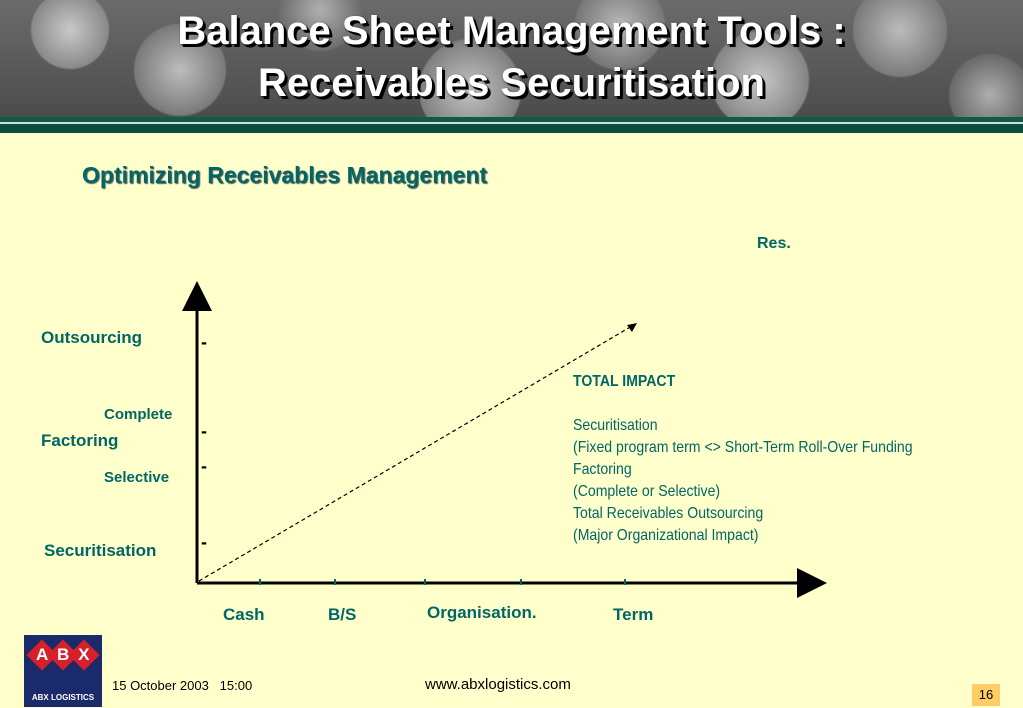 The image size is (1023, 708). I want to click on impact-spacer, so click(766, 404).